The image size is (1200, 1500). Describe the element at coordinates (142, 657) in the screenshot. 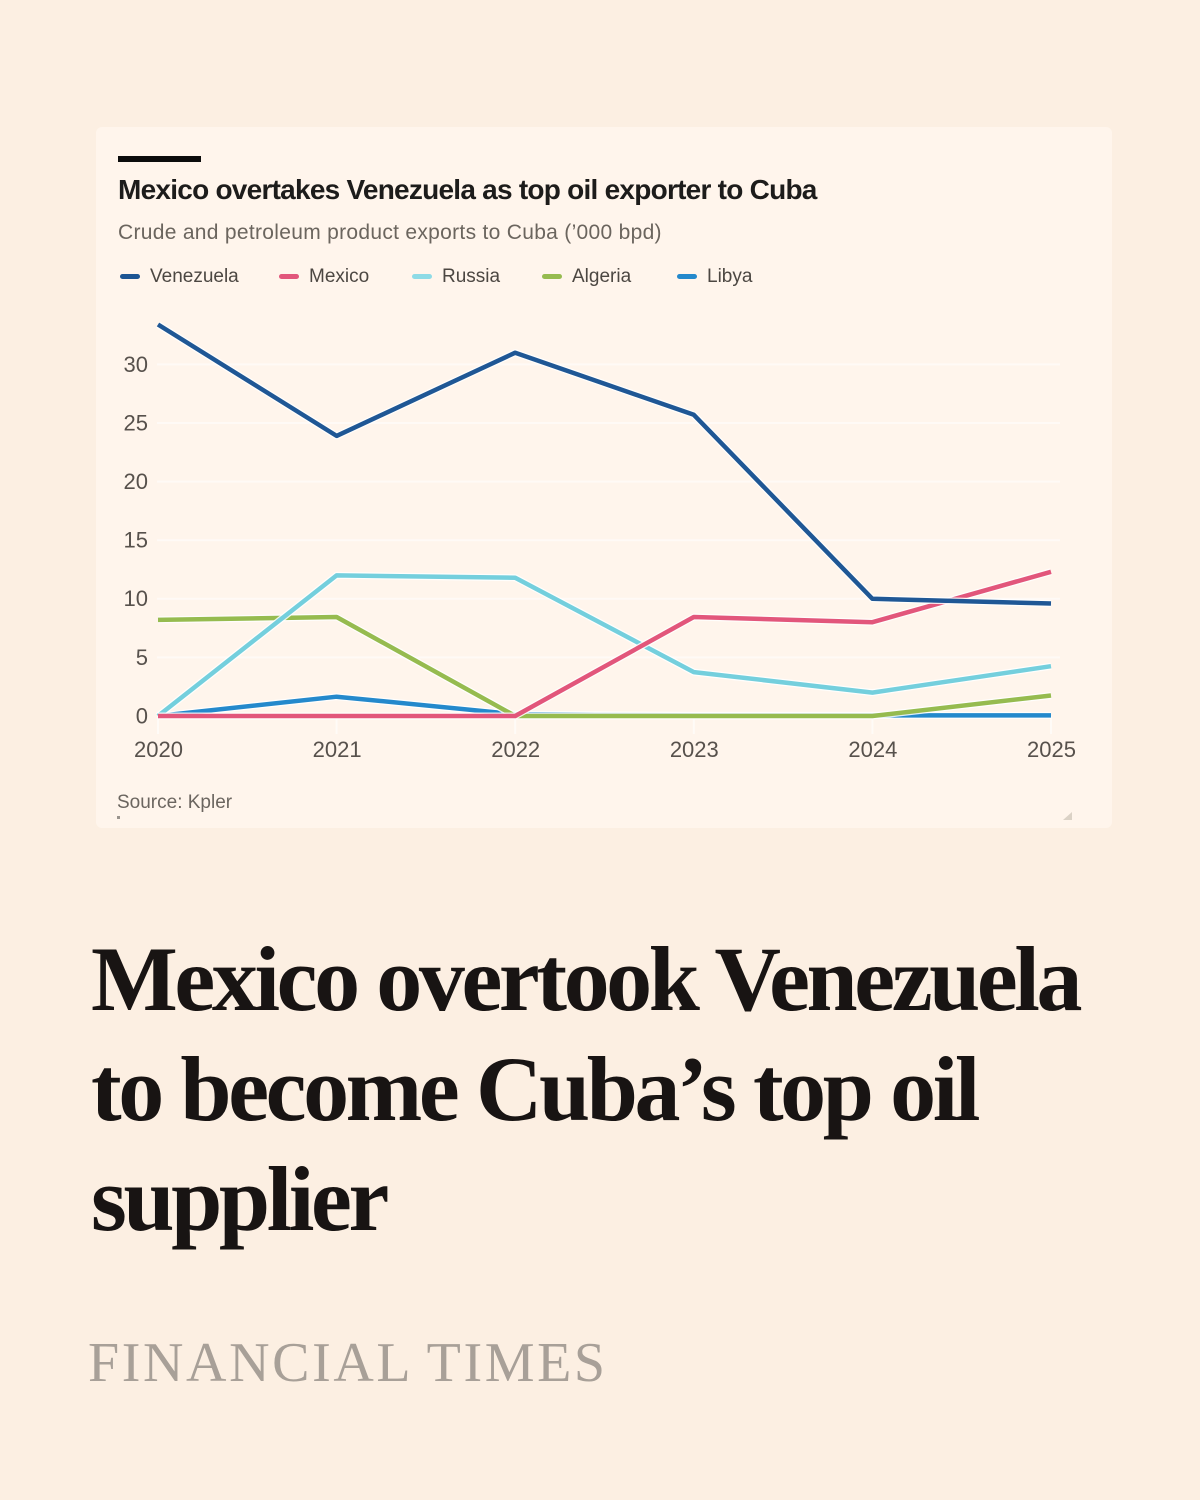

I see `svg-text: 5` at that location.